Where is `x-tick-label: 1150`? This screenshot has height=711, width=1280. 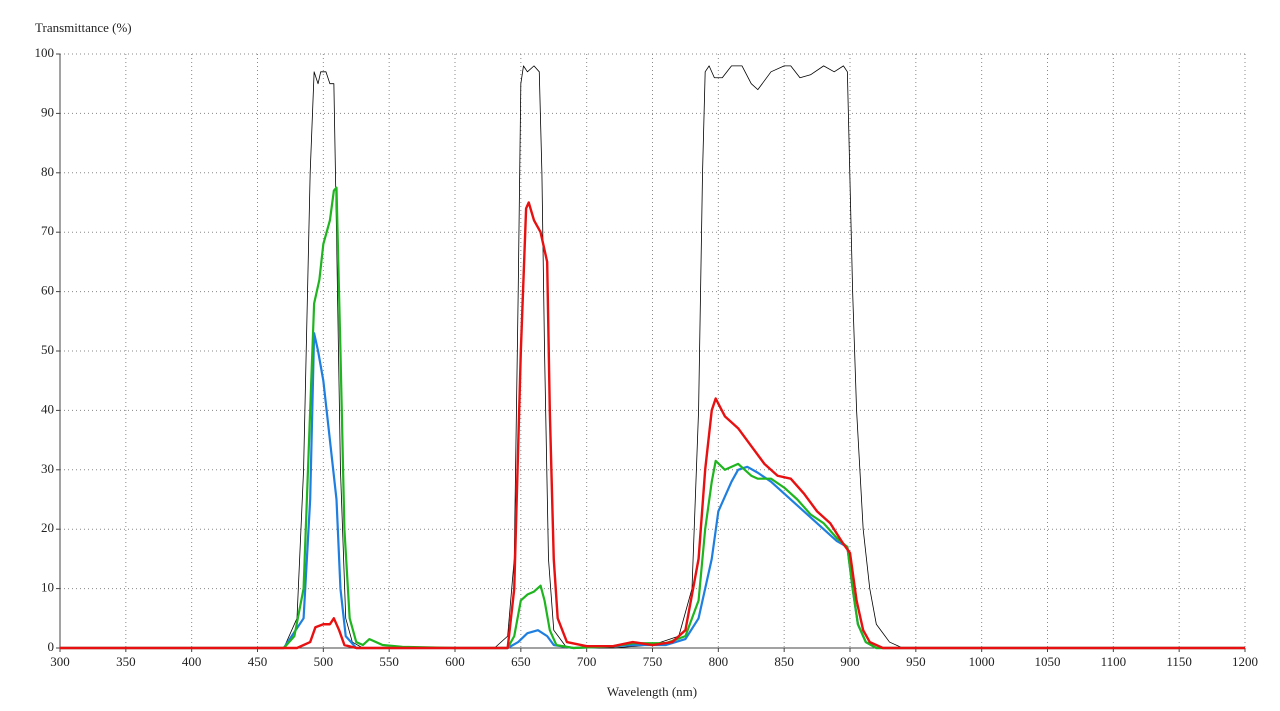 x-tick-label: 1150 is located at coordinates (1179, 661).